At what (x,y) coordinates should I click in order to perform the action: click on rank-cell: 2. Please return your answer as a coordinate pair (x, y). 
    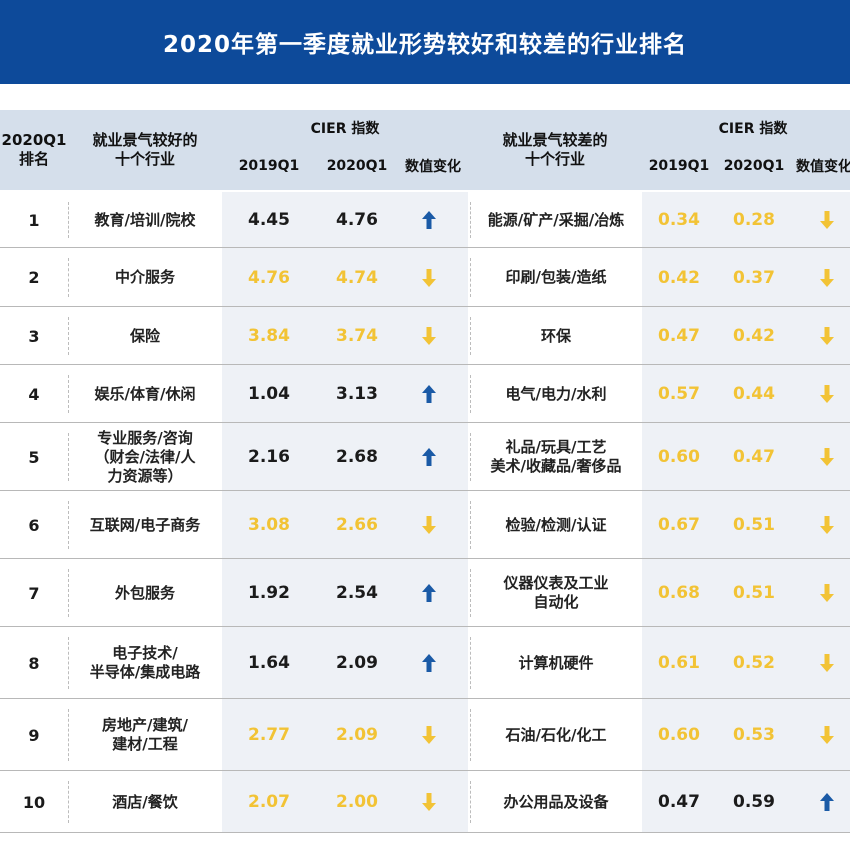
    Looking at the image, I should click on (34, 277).